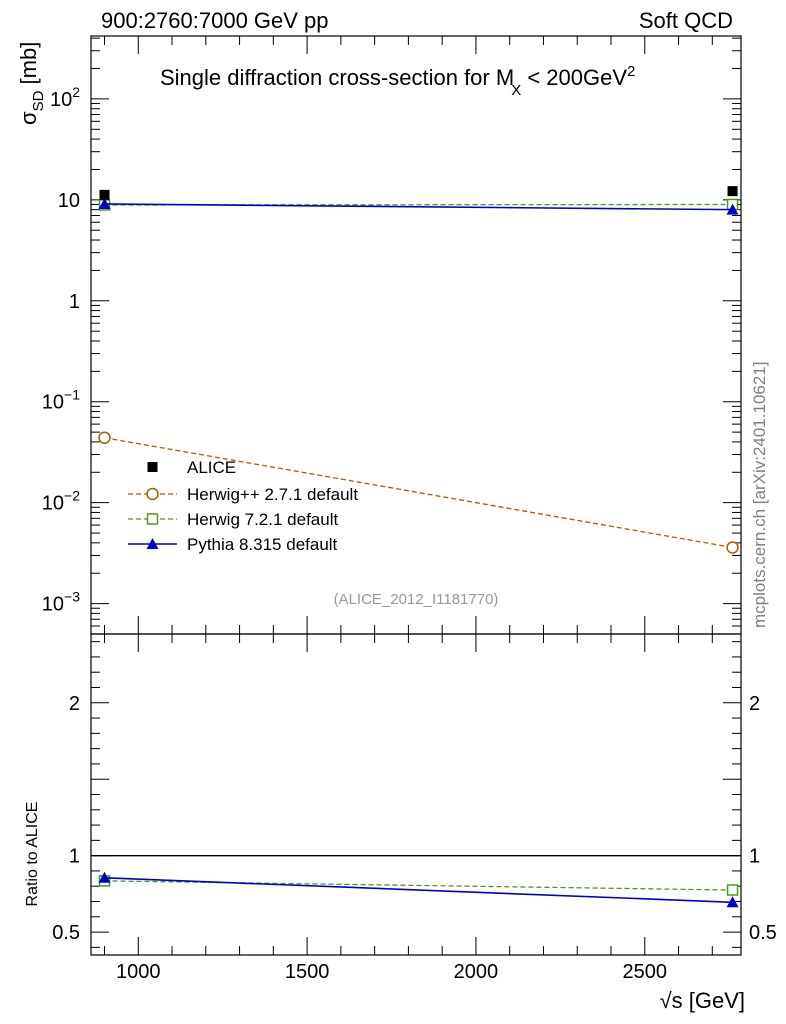 The image size is (786, 1024). Describe the element at coordinates (152, 494) in the screenshot. I see `legend-herwig-2-7-1-default-marker` at that location.